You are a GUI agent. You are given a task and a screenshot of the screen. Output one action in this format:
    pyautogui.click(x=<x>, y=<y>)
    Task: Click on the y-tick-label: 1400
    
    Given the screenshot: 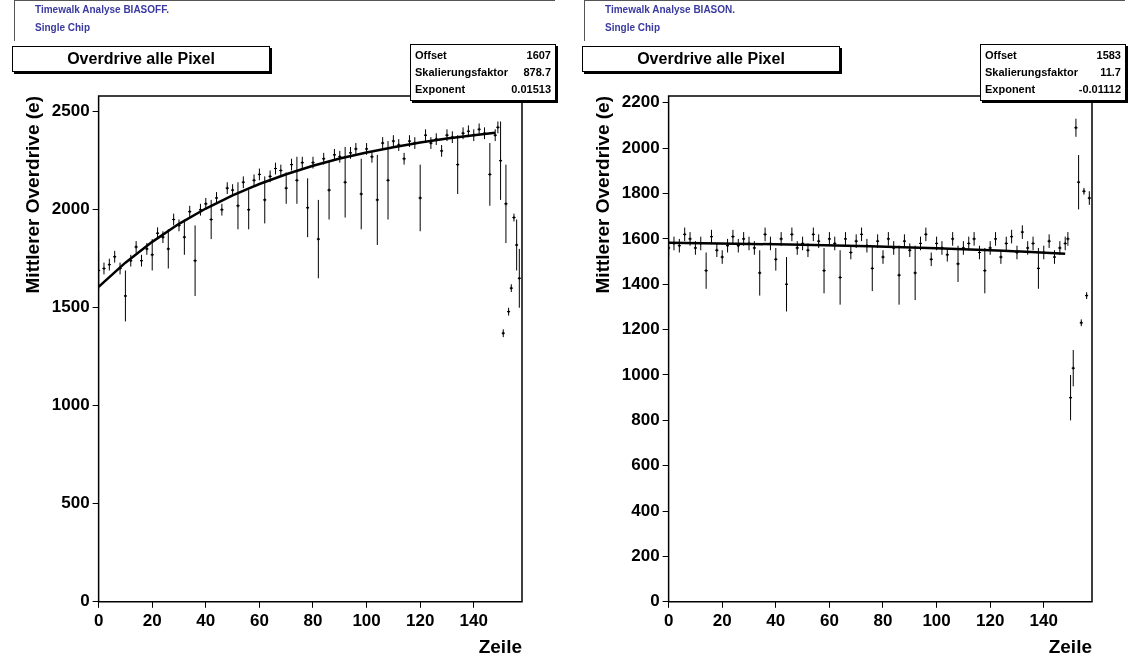 What is the action you would take?
    pyautogui.click(x=640, y=283)
    